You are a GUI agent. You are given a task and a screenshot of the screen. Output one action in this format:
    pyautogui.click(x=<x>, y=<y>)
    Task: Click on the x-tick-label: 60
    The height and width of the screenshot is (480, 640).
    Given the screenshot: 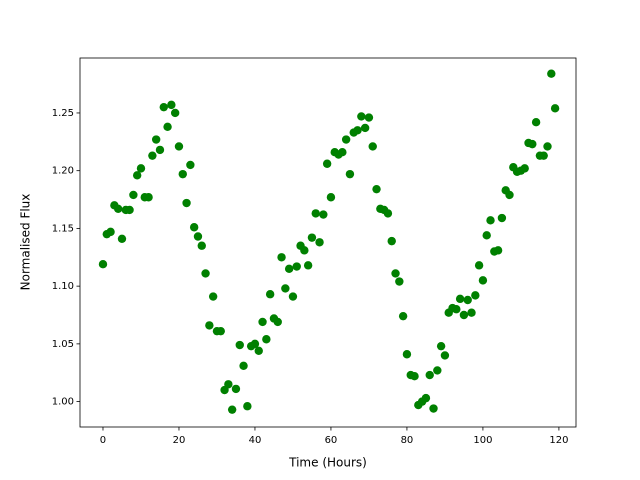 What is the action you would take?
    pyautogui.click(x=331, y=440)
    